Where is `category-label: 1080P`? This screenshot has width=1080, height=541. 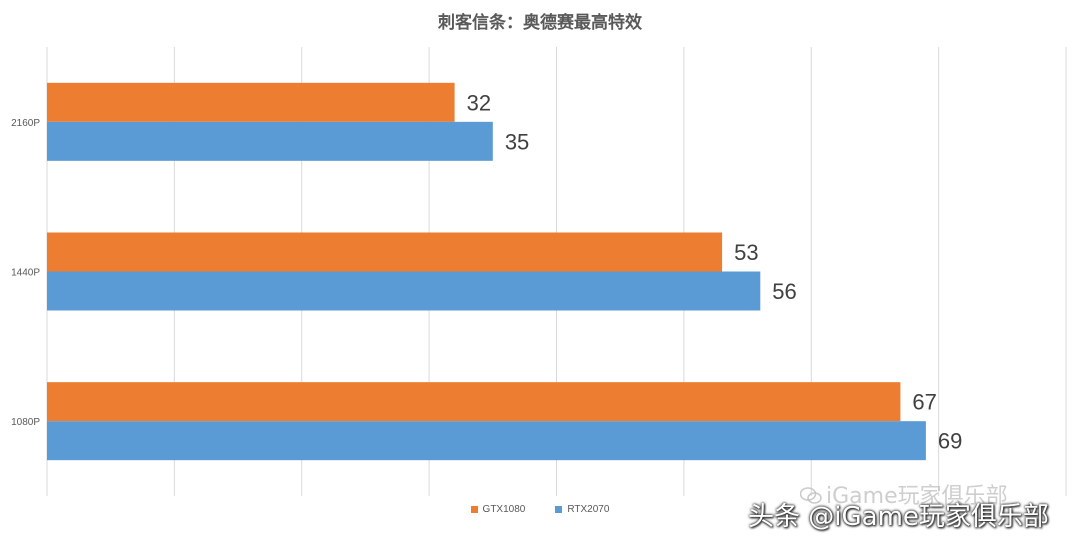
category-label: 1080P is located at coordinates (25, 422).